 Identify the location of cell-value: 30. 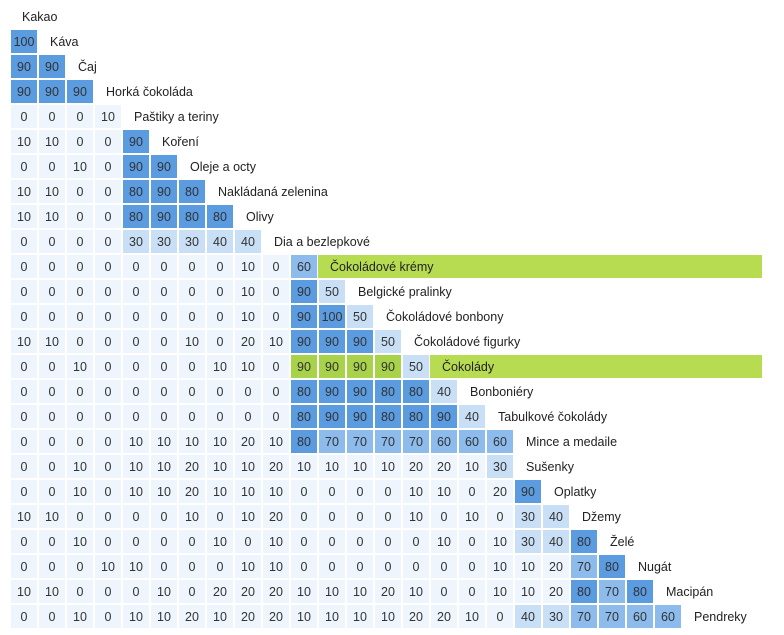
(500, 467).